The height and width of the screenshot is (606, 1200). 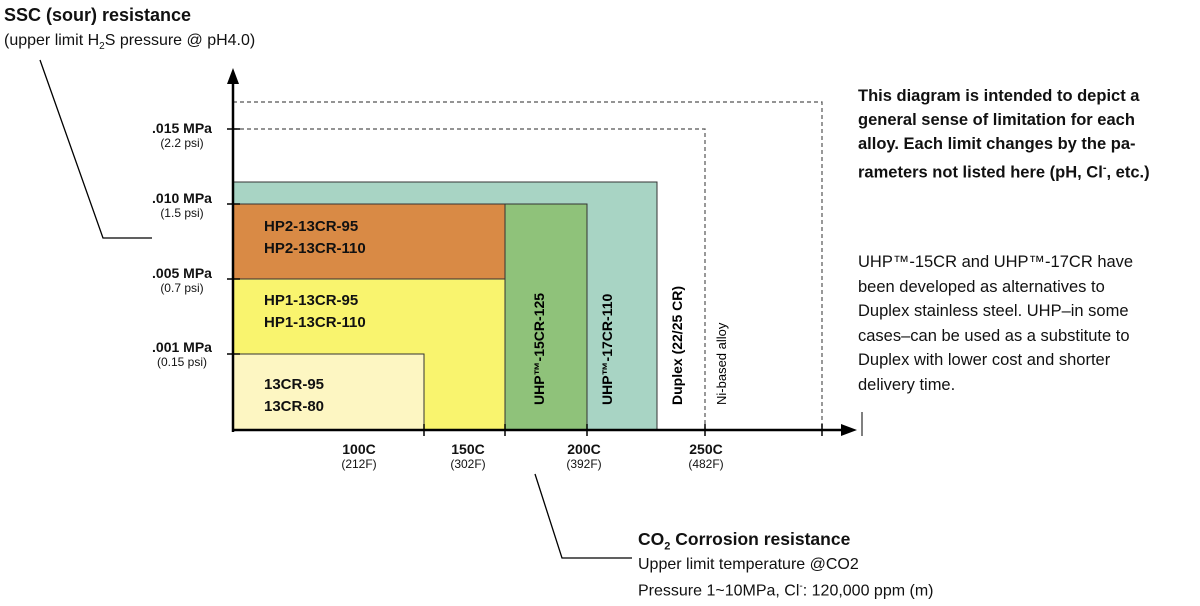 I want to click on y-title-callout-line, so click(x=95, y=149).